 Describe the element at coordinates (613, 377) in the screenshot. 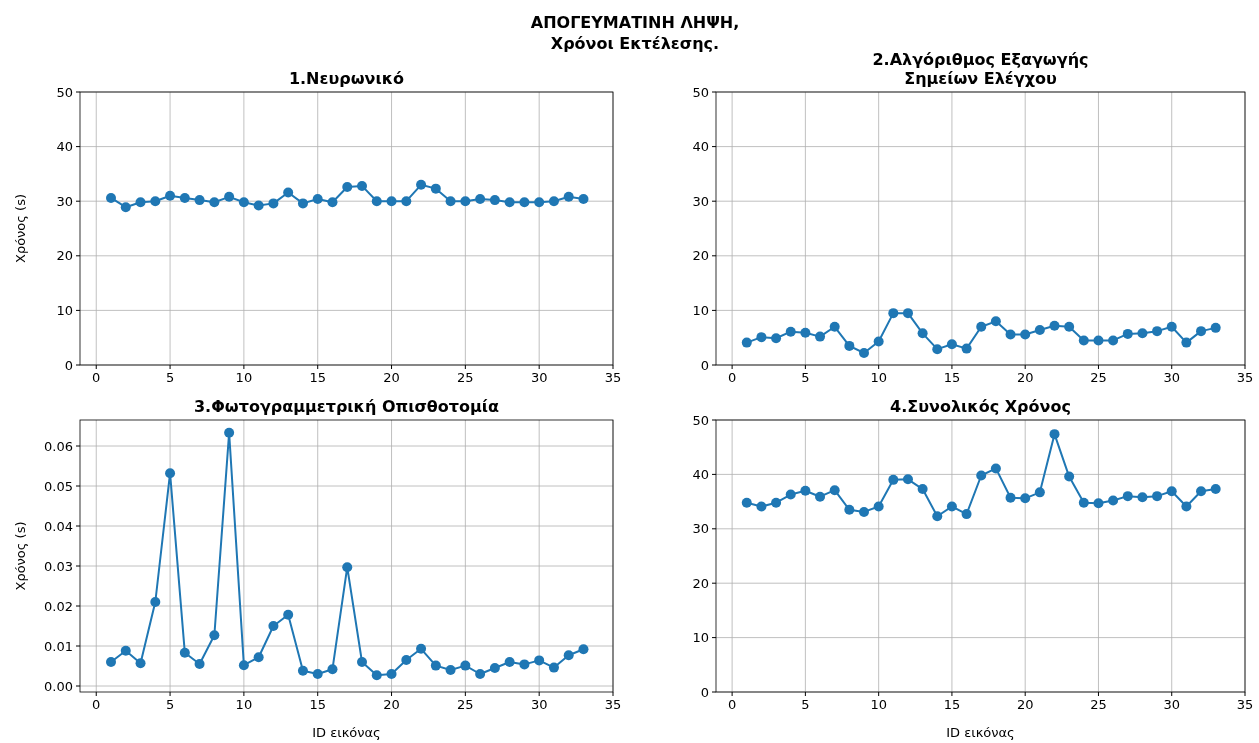

I see `x-tick-label: 35` at that location.